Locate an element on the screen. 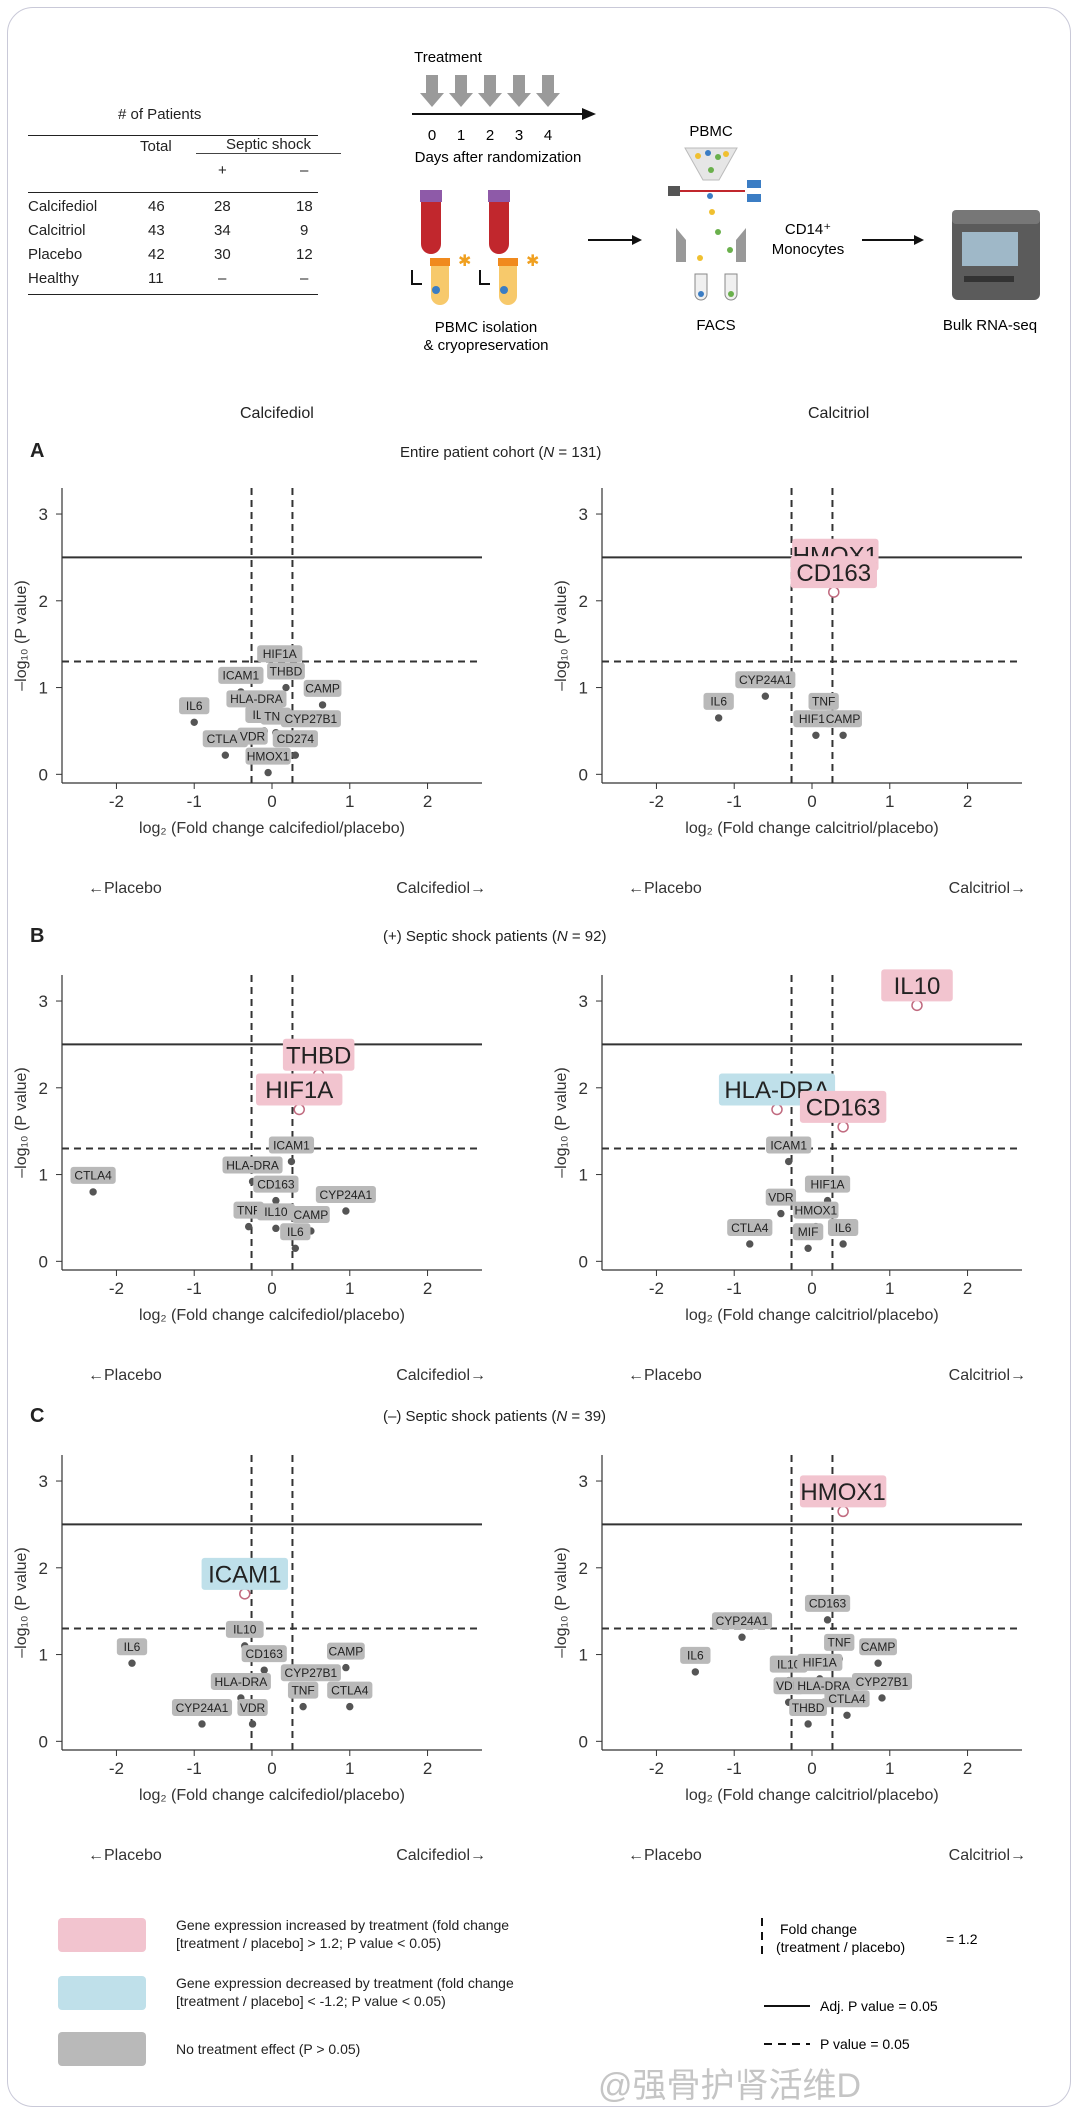  direction-treatment: Calcitriol→ is located at coordinates (987, 888).